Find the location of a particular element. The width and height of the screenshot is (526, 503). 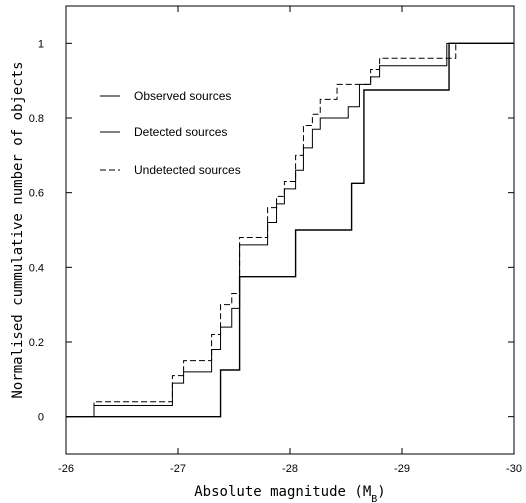

legend-label: Detected sources is located at coordinates (180, 132).